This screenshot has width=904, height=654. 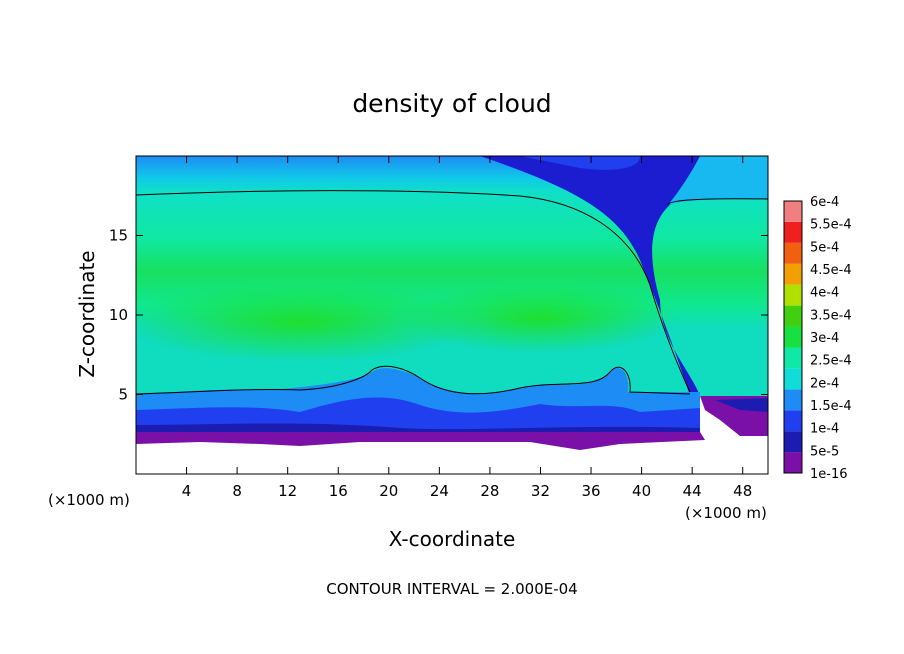 I want to click on y-tick-label: 10, so click(x=118, y=315).